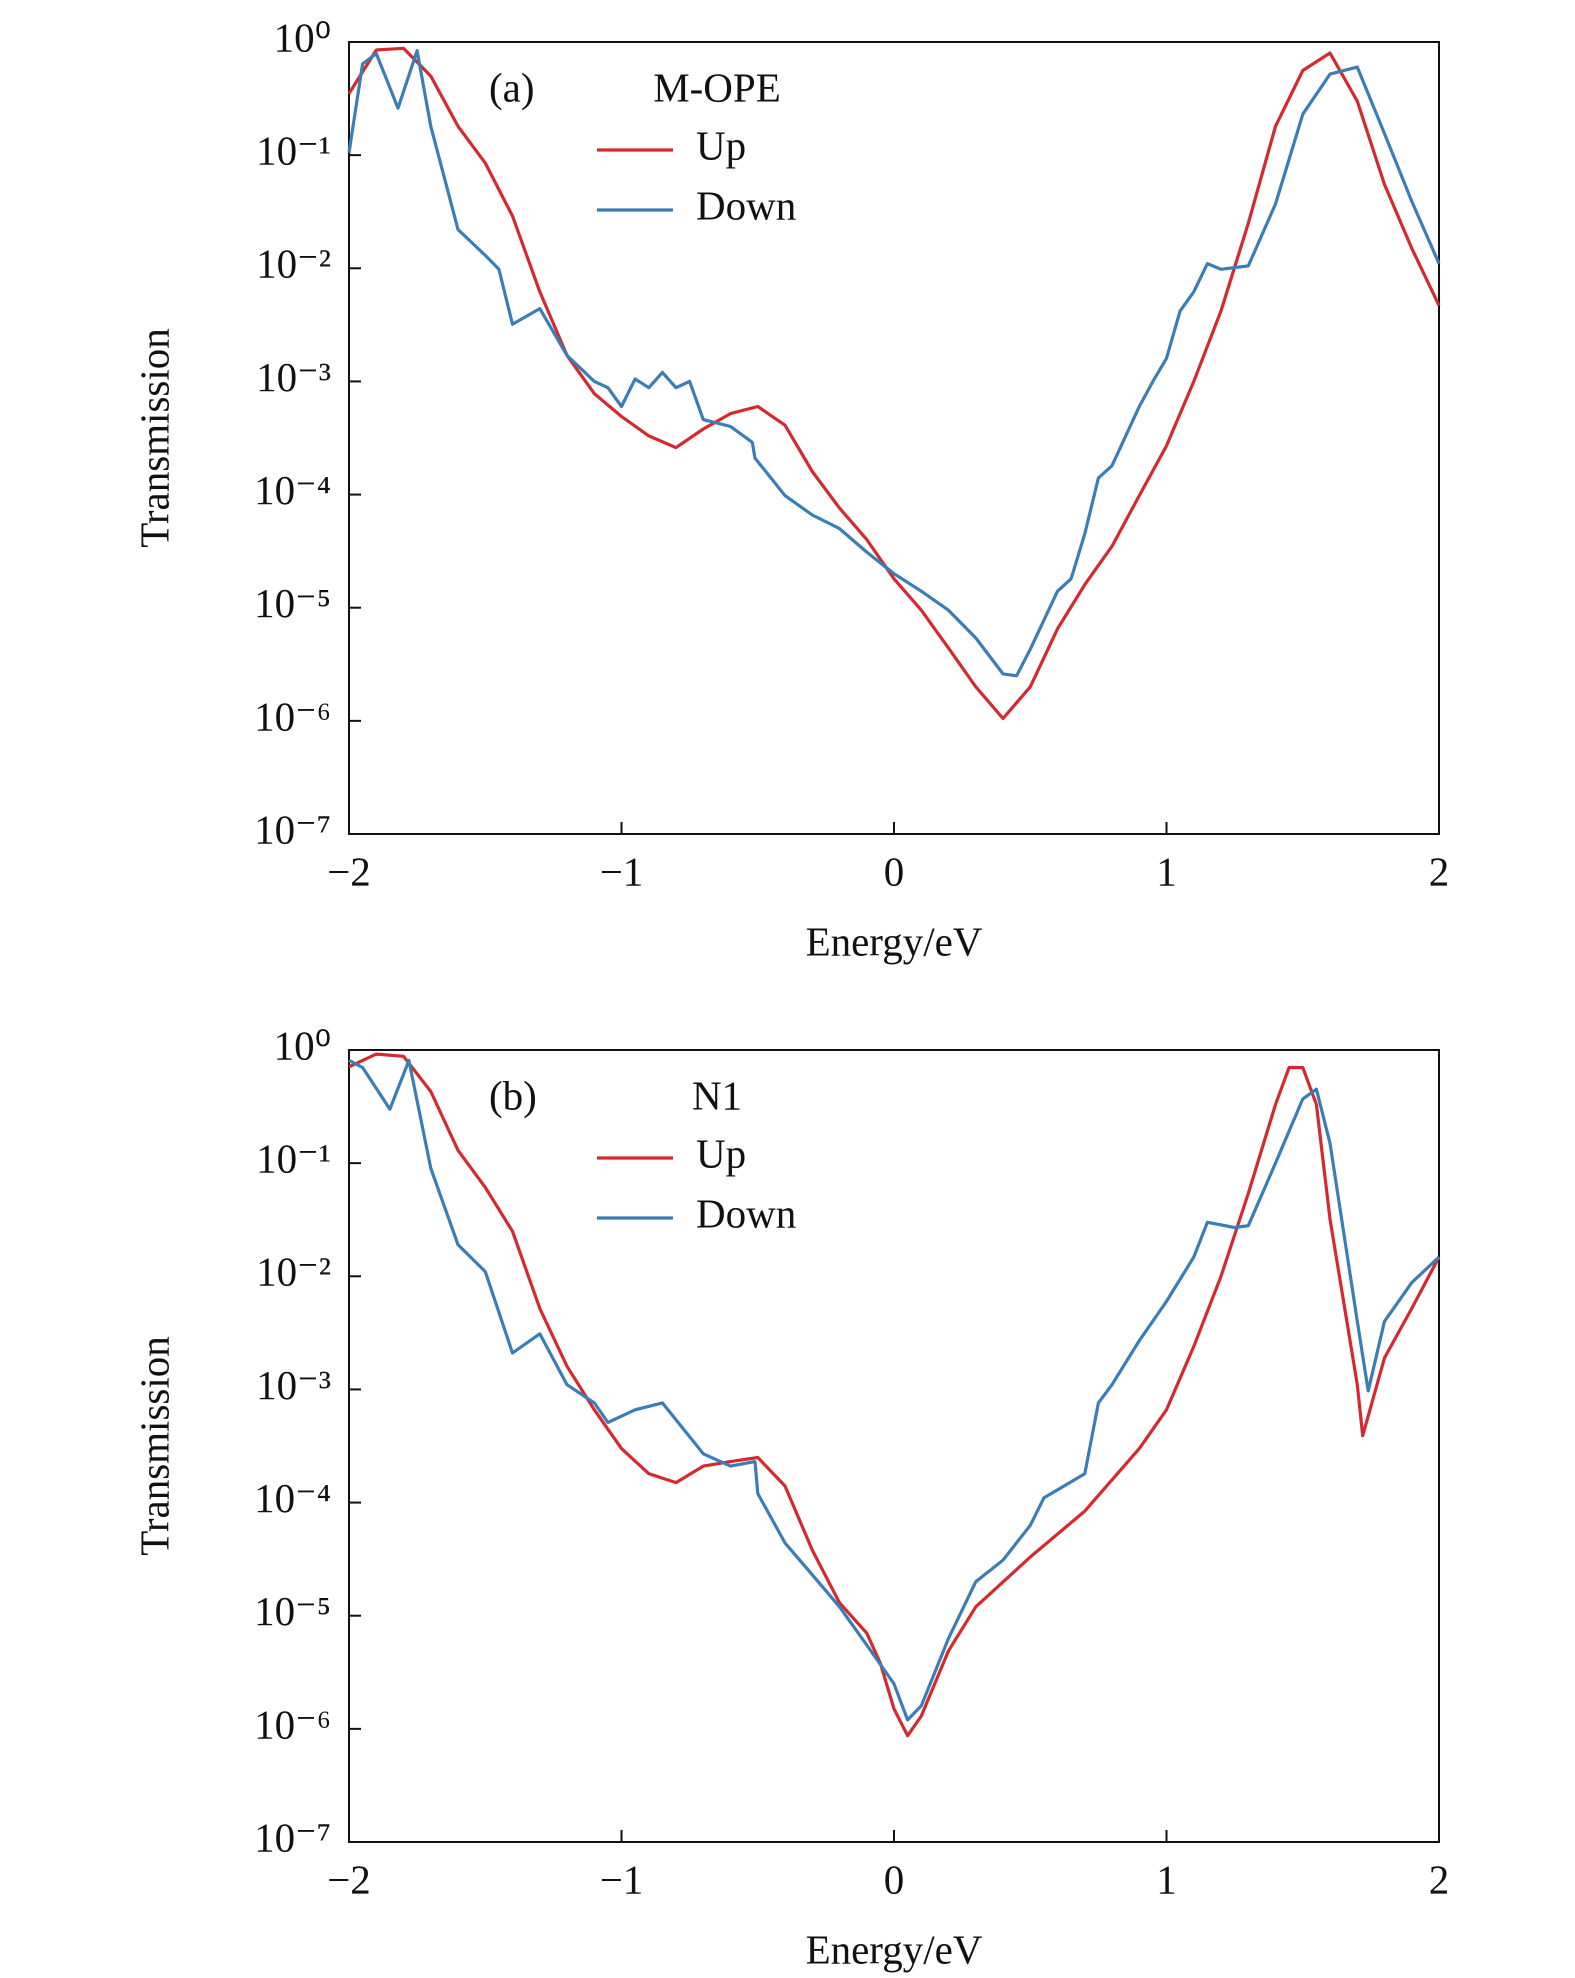 The image size is (1575, 1978). I want to click on panel-label: (b), so click(513, 1095).